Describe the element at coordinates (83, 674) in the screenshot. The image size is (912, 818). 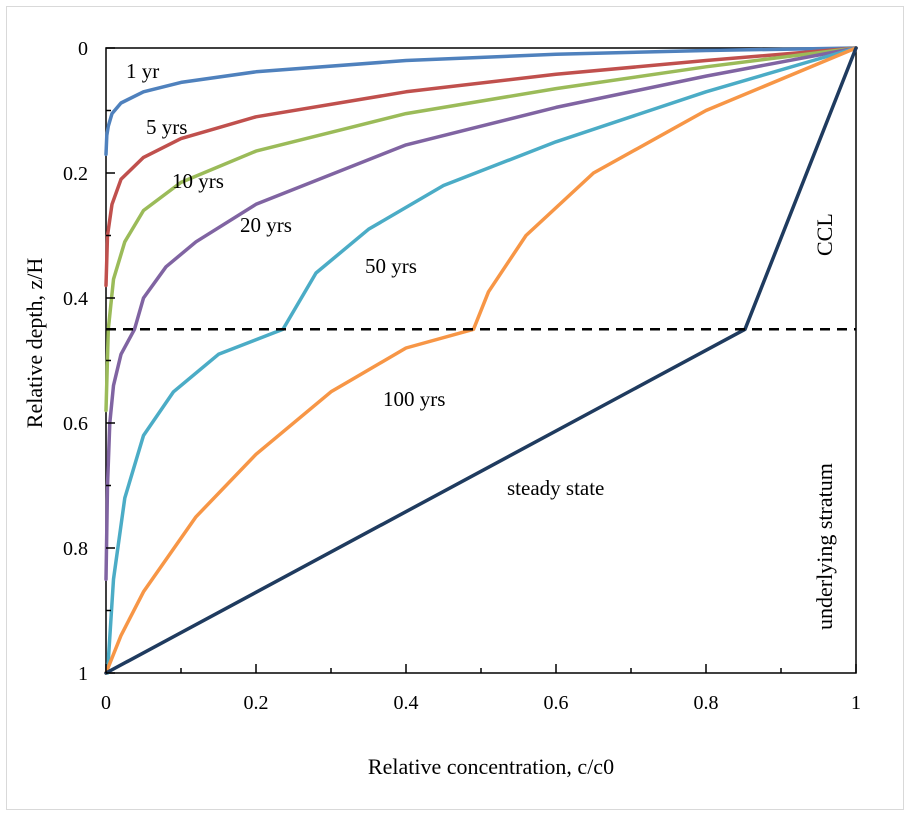
I see `y-tick-label: 1` at that location.